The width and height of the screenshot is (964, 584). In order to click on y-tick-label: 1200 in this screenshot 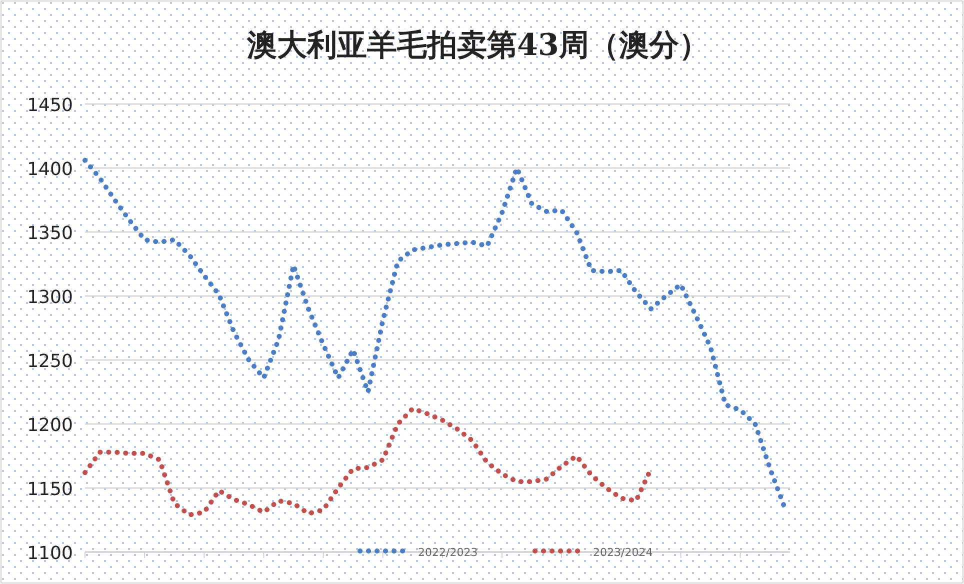, I will do `click(50, 425)`.